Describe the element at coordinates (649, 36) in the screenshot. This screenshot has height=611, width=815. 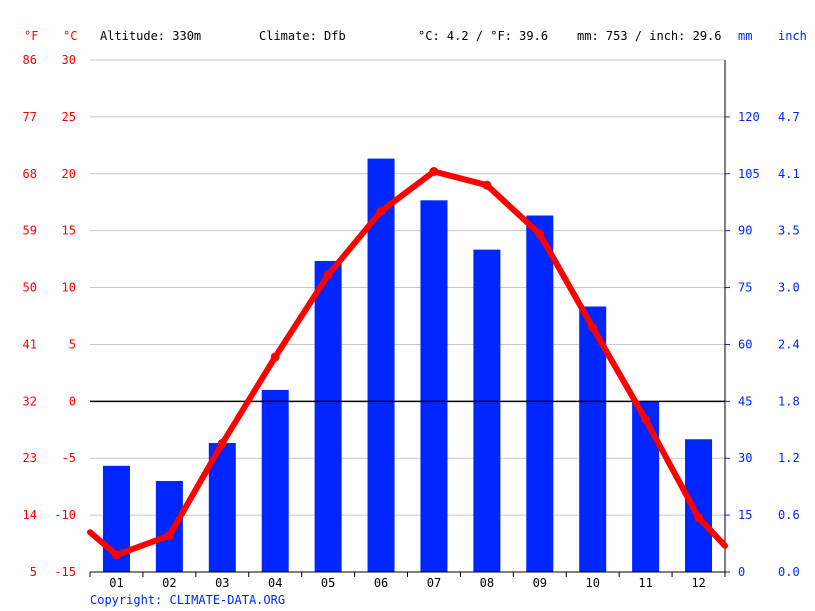
I see `precip-summary-label: mm: 753 / inch: 29.6` at that location.